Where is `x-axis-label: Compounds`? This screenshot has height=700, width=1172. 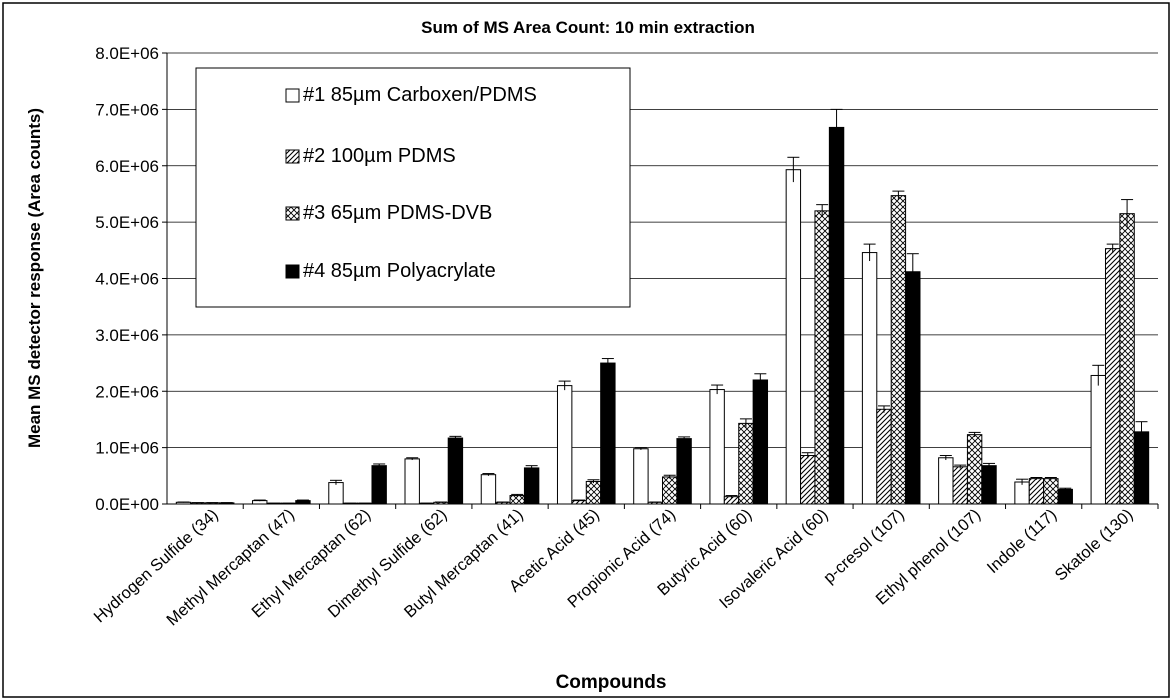 x-axis-label: Compounds is located at coordinates (611, 682).